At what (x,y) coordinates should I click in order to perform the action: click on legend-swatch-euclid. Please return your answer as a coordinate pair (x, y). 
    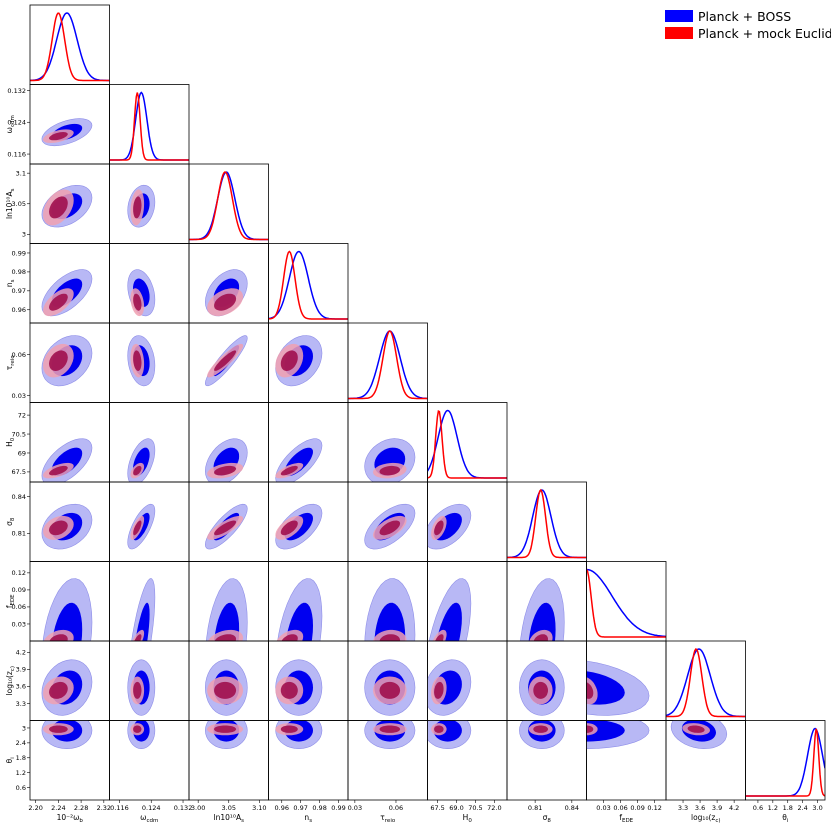
    Looking at the image, I should click on (679, 33).